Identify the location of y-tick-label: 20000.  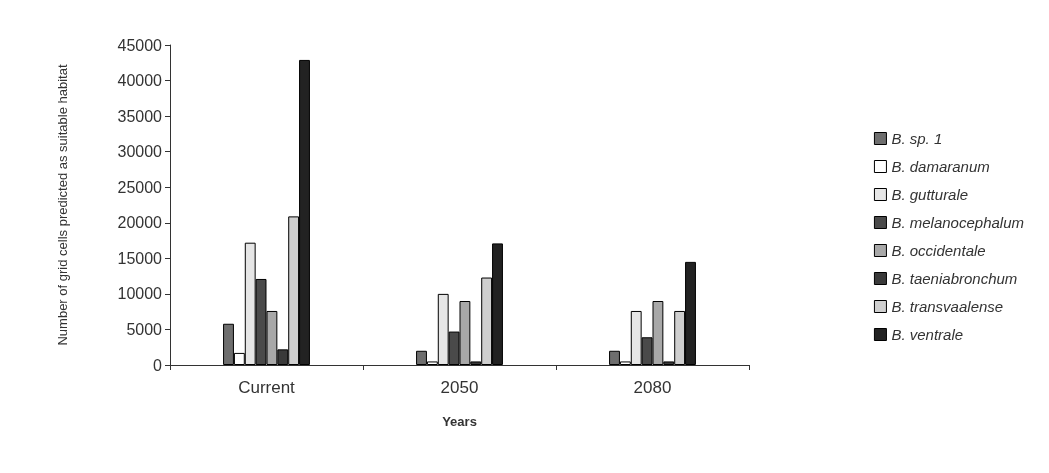
(140, 223).